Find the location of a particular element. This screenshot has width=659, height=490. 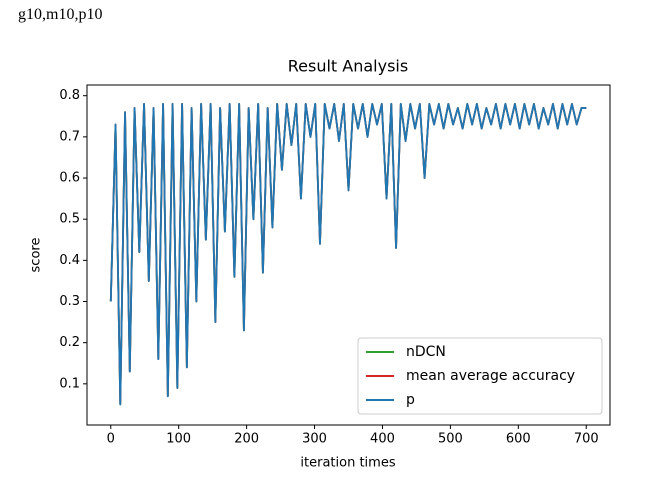

x-axis-label: iteration times is located at coordinates (347, 463).